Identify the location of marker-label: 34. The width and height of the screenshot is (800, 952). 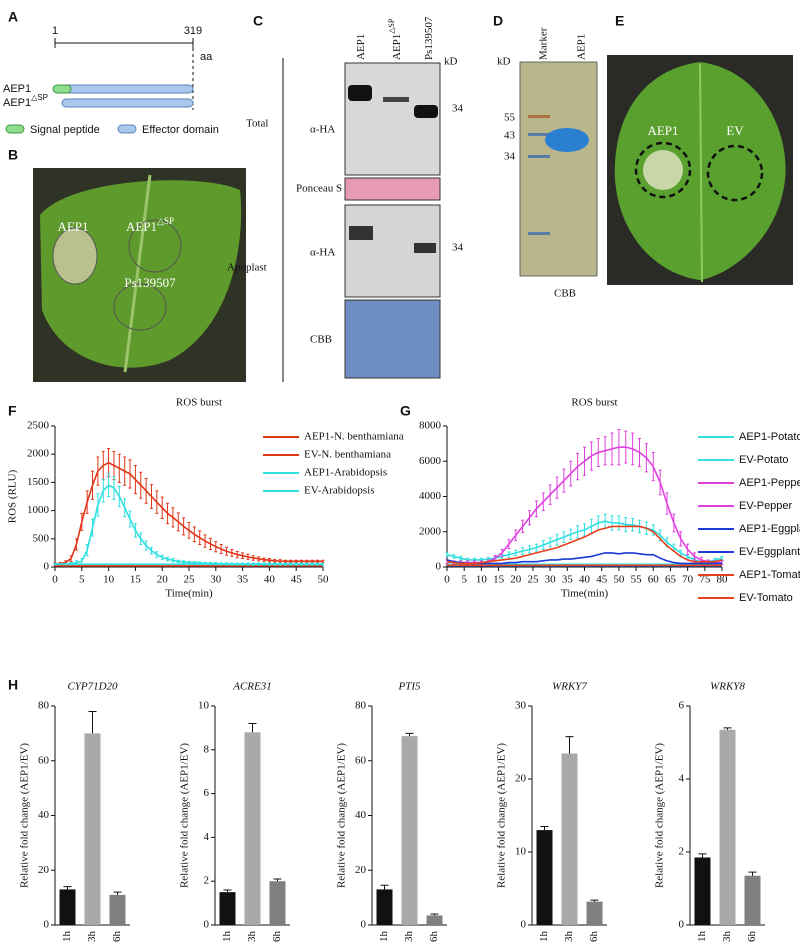
(458, 248).